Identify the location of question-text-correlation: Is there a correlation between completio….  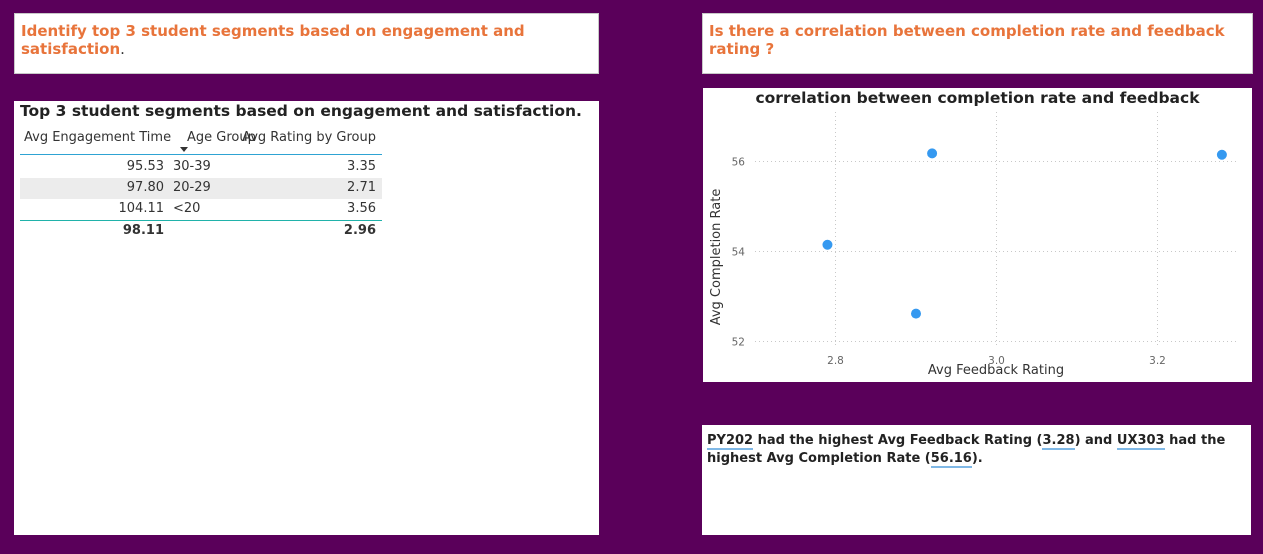
(967, 40).